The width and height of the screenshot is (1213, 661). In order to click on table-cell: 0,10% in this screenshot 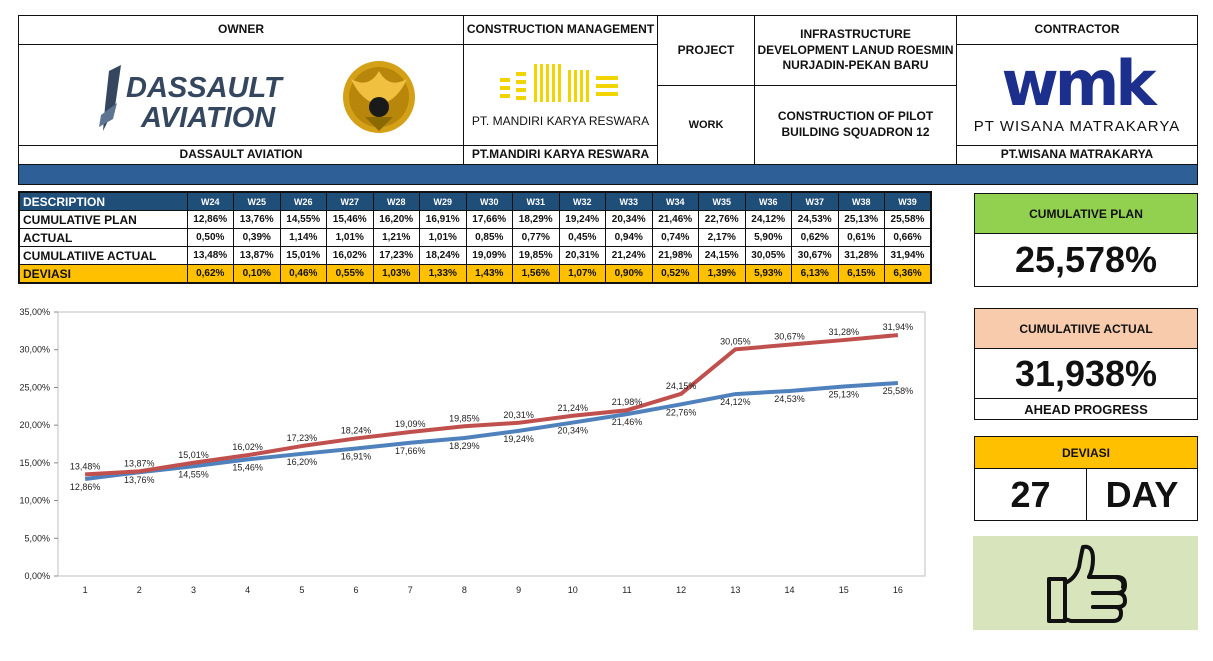, I will do `click(257, 274)`.